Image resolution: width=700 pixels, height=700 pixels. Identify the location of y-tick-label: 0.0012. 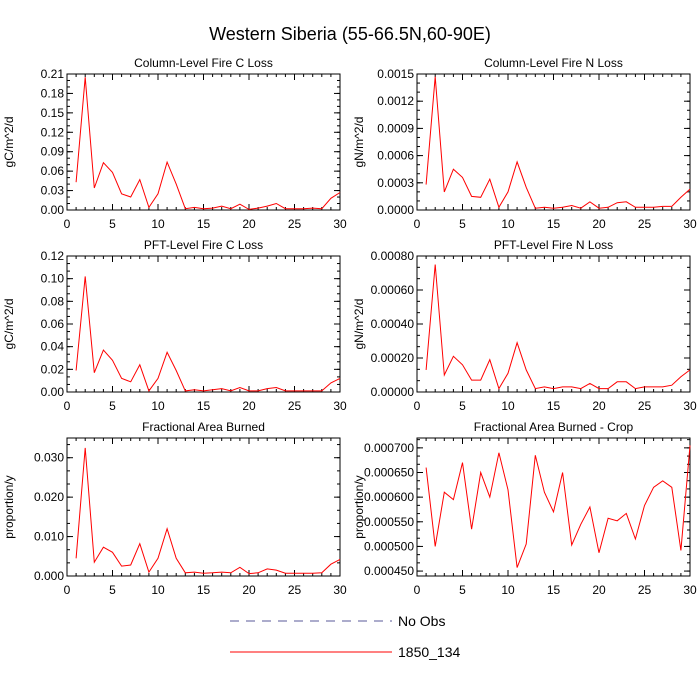
(395, 101).